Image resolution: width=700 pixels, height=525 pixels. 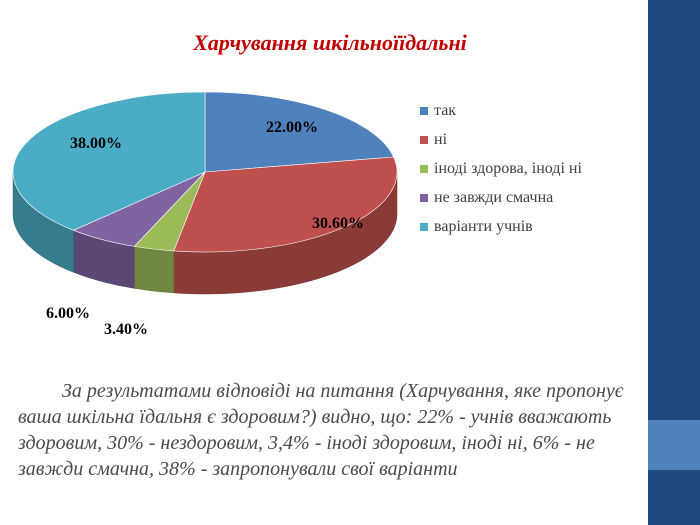 I want to click on legend-item: так, so click(x=501, y=110).